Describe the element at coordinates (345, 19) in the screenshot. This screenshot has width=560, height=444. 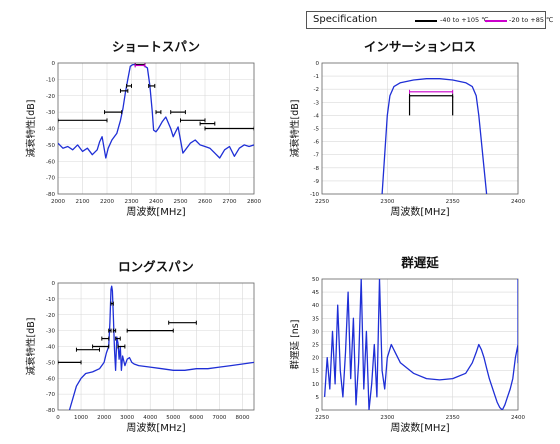
I see `legend-title: Specification` at that location.